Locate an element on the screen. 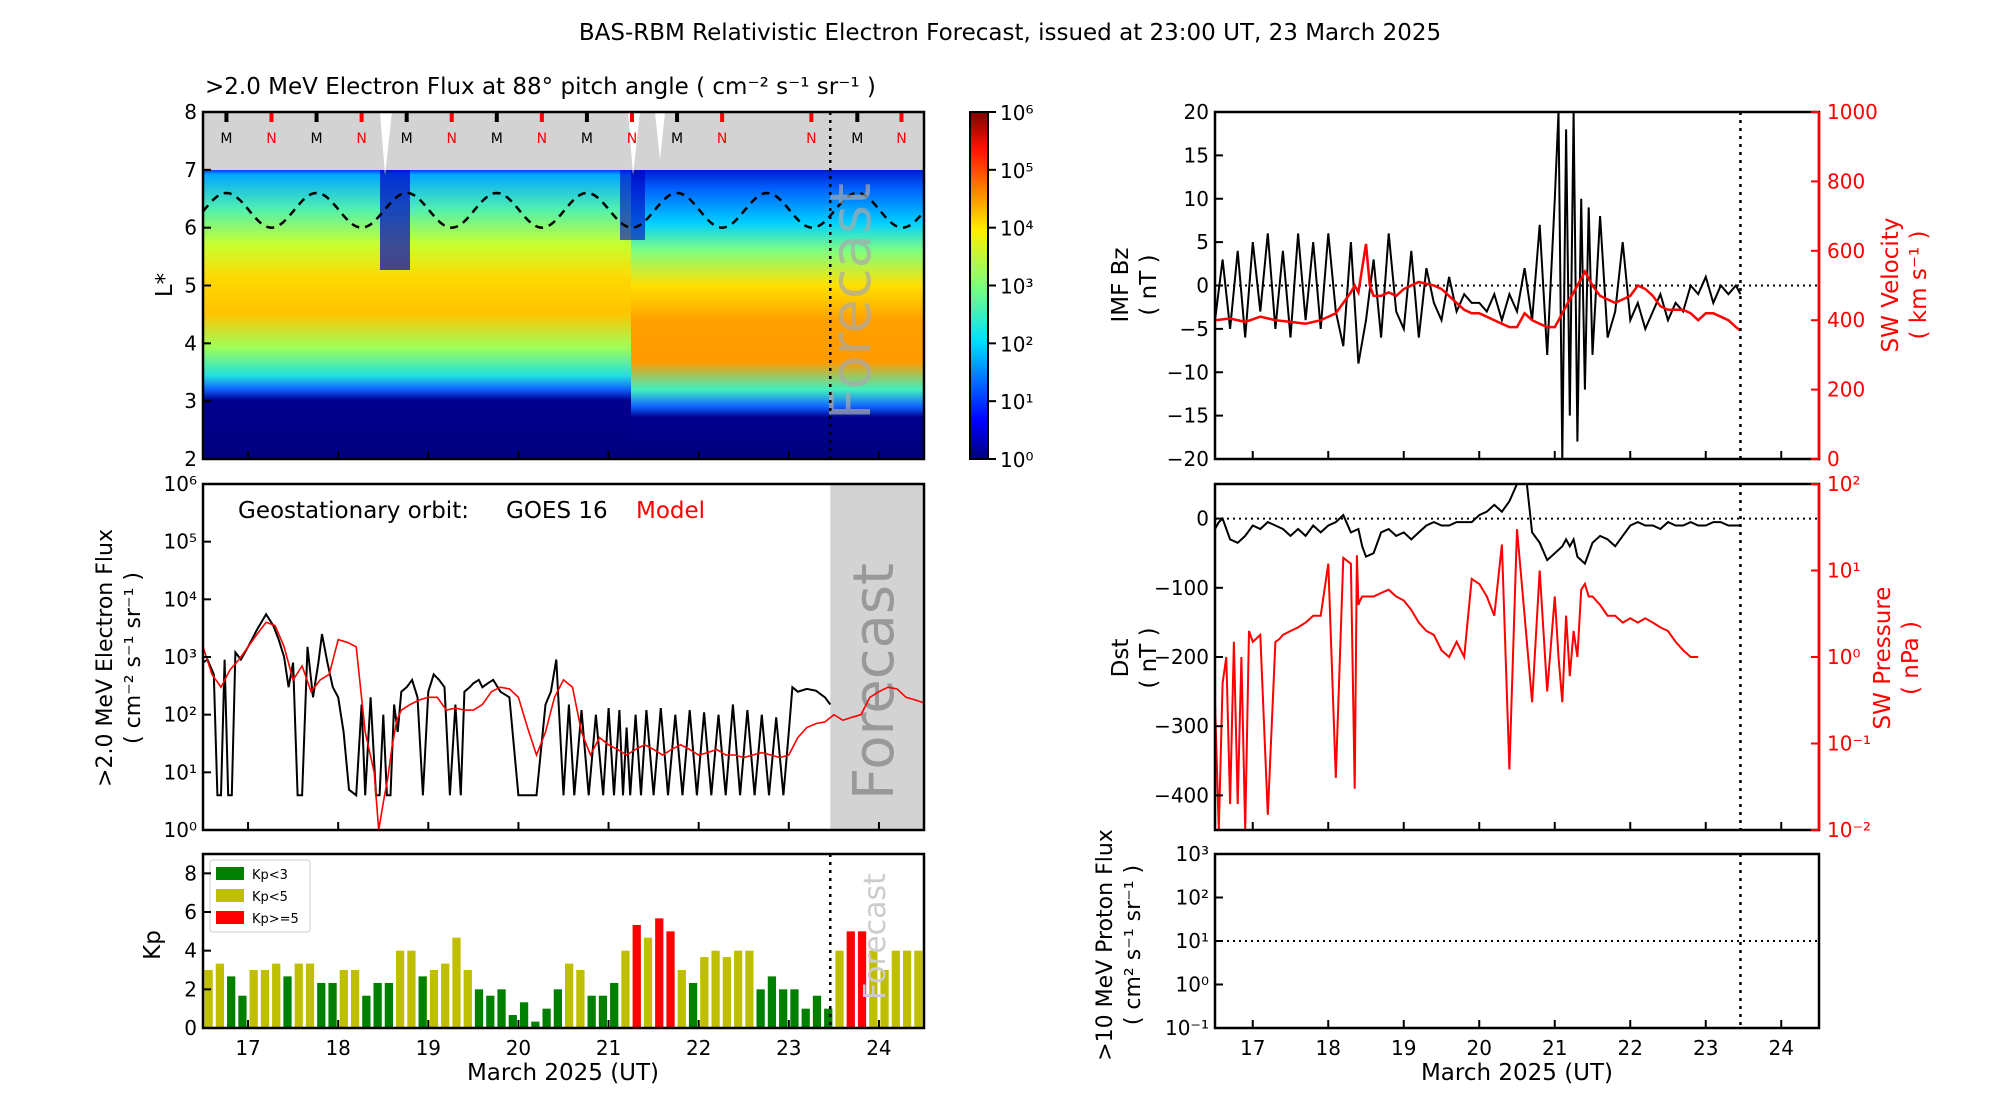  kp-ylabel: Kp is located at coordinates (153, 945).